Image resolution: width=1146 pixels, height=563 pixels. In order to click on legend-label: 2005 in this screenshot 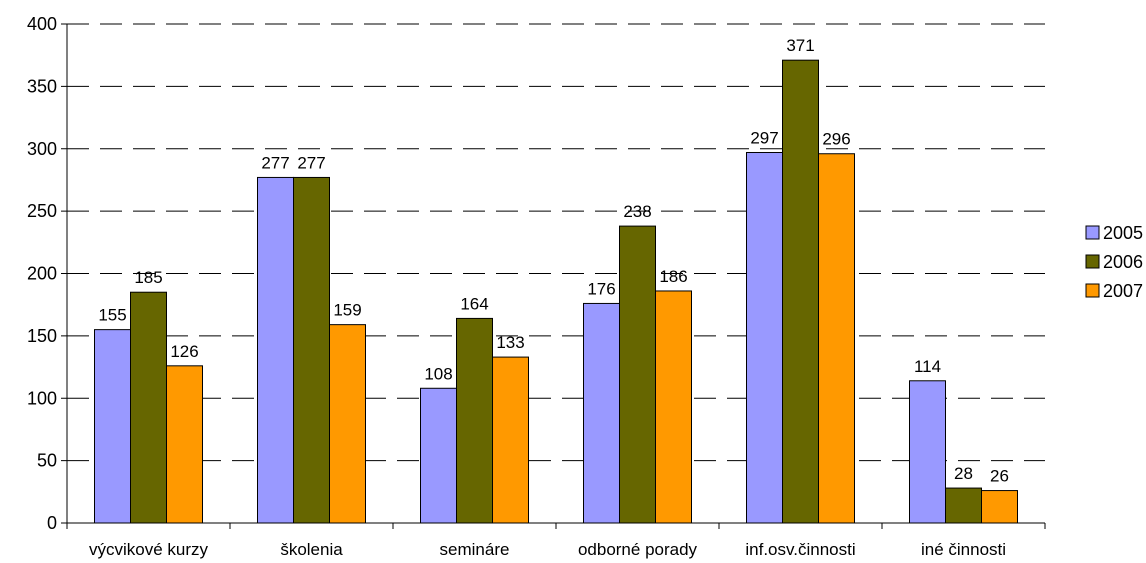, I will do `click(1123, 233)`.